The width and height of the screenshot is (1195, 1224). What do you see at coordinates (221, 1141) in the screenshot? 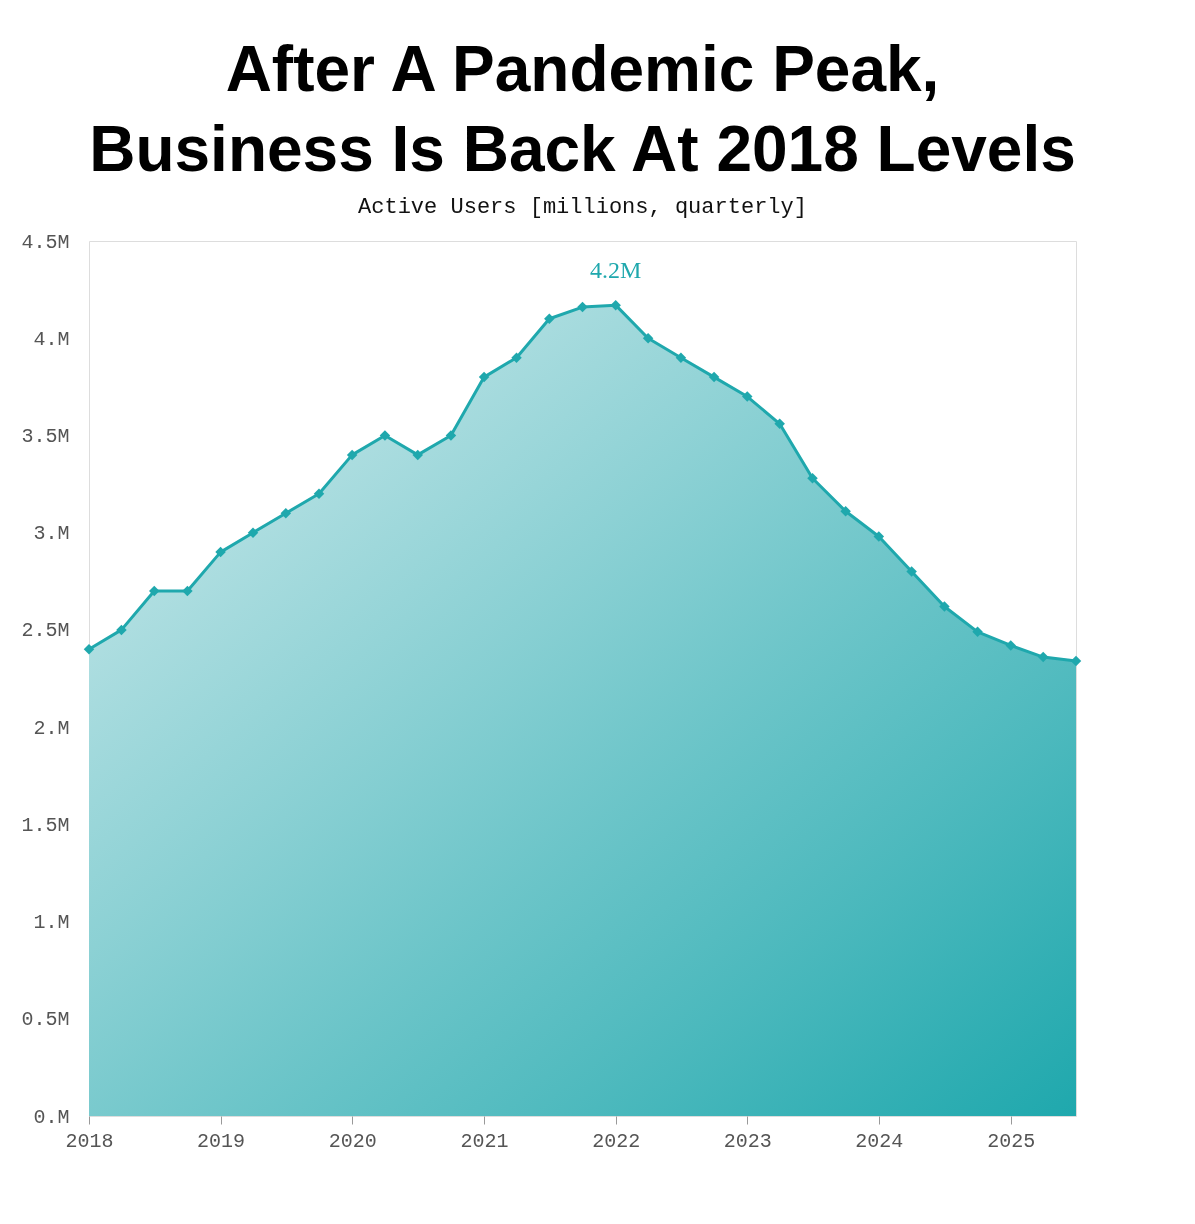
I see `x-tick-label: 2019` at bounding box center [221, 1141].